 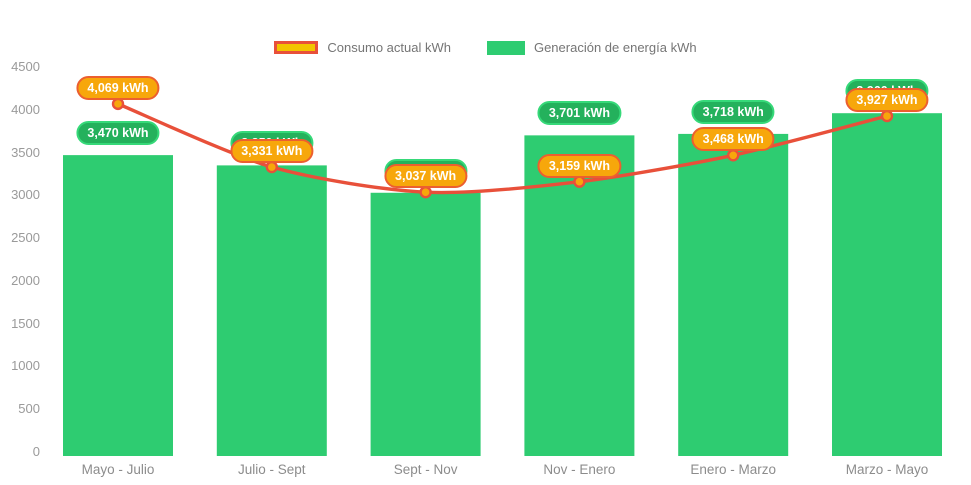 What do you see at coordinates (425, 469) in the screenshot?
I see `x-axis-label: Sept - Nov` at bounding box center [425, 469].